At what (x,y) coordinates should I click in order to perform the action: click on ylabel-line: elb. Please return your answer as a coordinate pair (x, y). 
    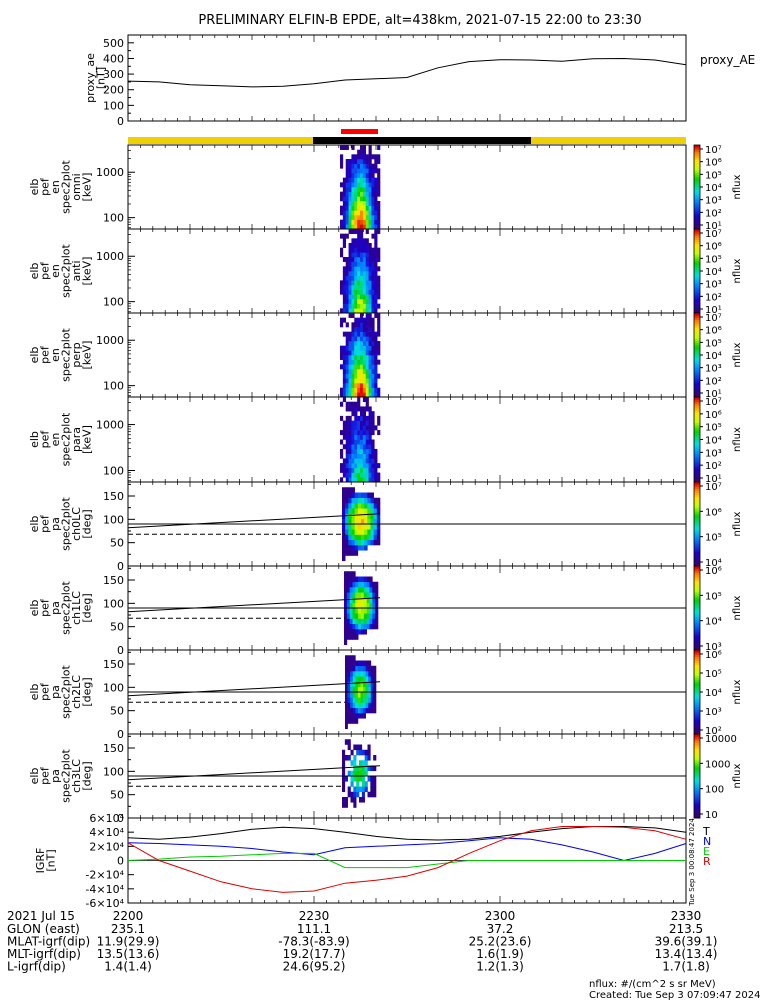
    Looking at the image, I should click on (34, 524).